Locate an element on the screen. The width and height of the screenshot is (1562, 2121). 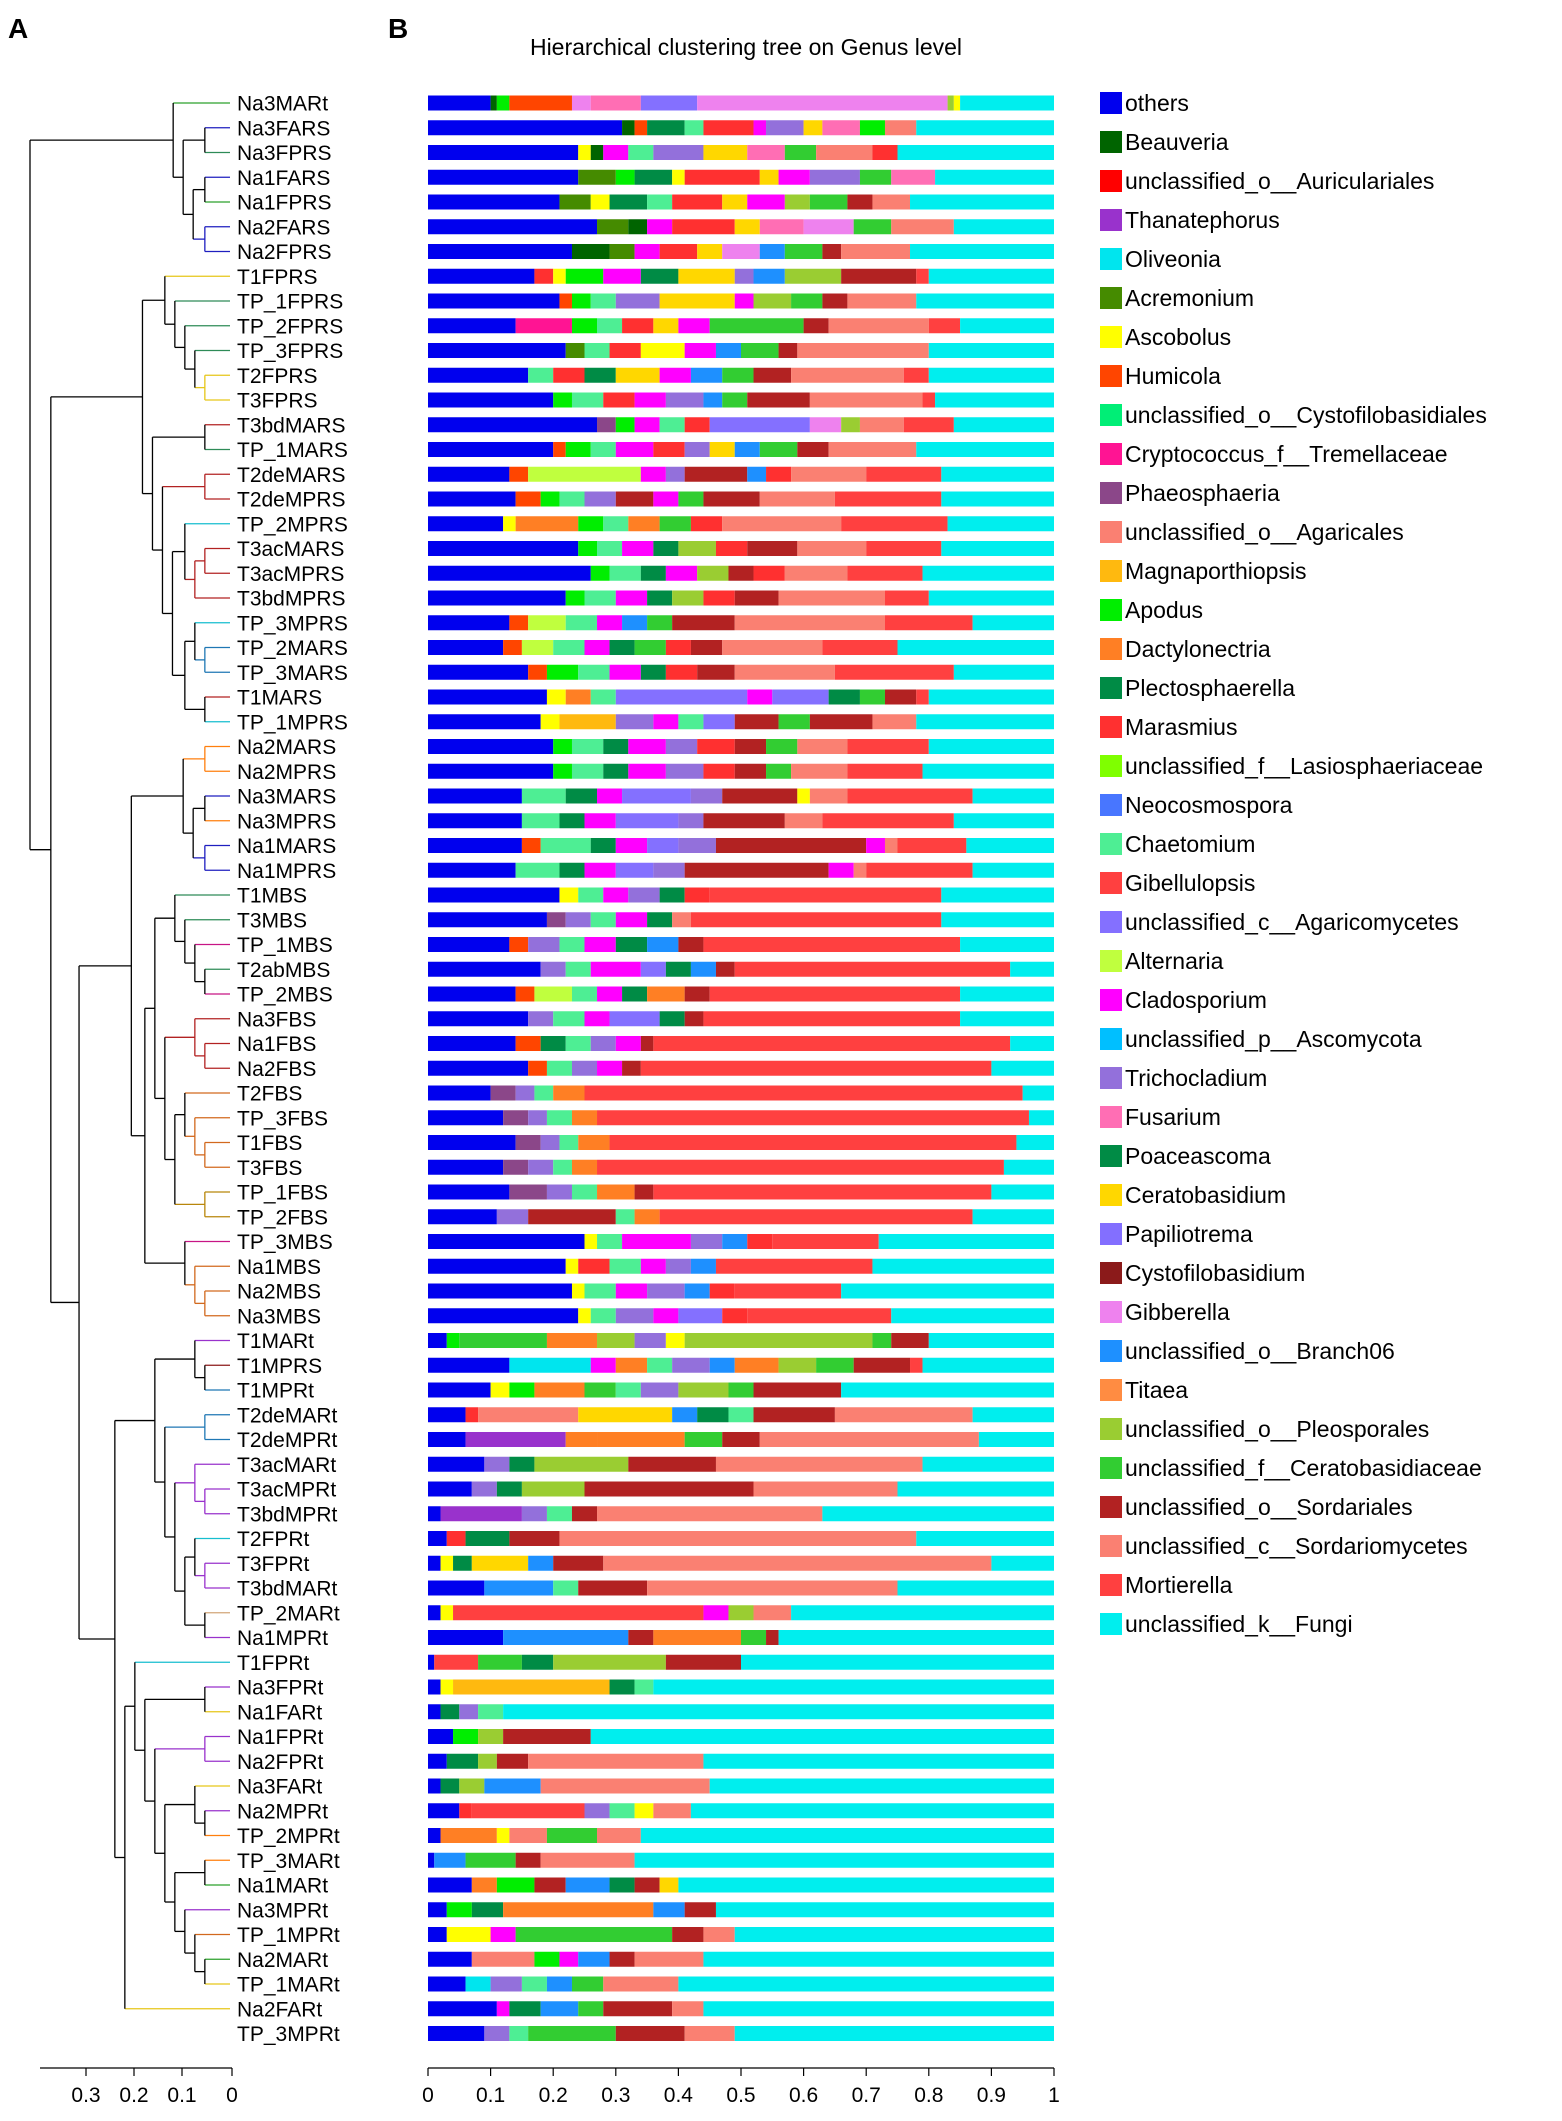
x-tick-label: 0.2 is located at coordinates (553, 2095).